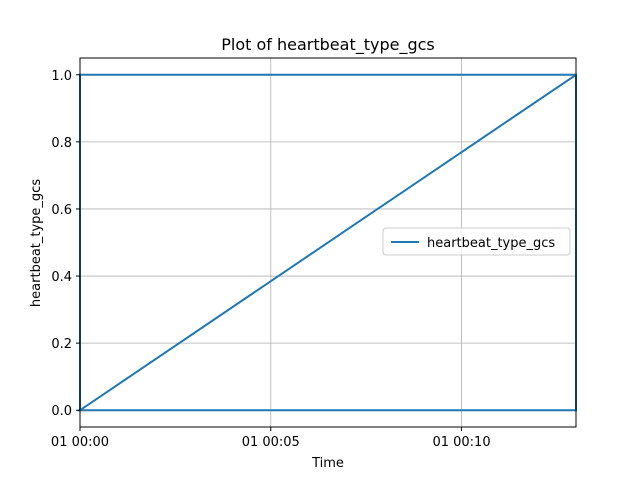  What do you see at coordinates (328, 45) in the screenshot?
I see `chart-title: Plot of heartbeat_type_gcs` at bounding box center [328, 45].